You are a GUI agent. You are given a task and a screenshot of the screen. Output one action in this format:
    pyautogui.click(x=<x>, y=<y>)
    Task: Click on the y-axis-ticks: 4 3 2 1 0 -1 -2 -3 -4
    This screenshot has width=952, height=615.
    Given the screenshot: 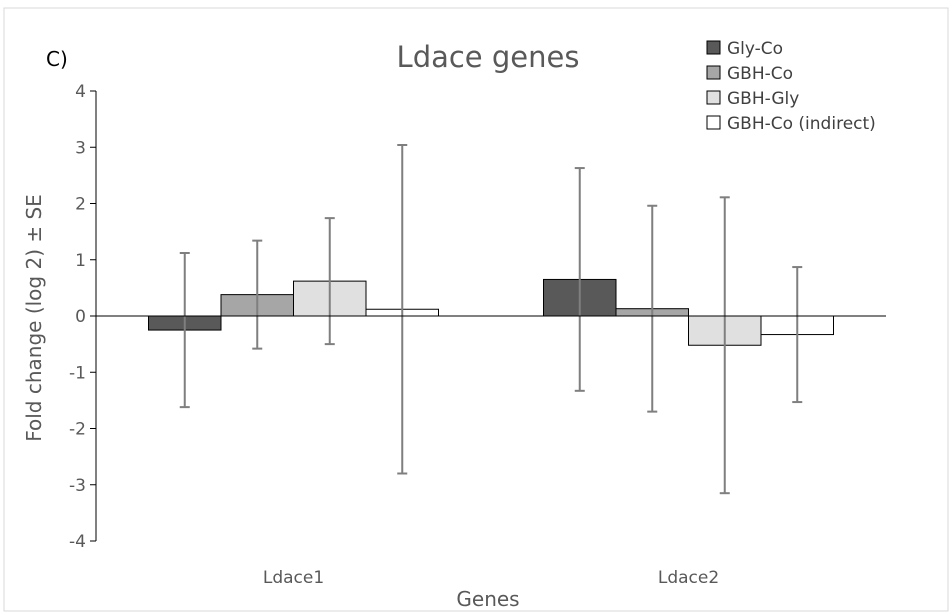 What is the action you would take?
    pyautogui.click(x=82, y=317)
    